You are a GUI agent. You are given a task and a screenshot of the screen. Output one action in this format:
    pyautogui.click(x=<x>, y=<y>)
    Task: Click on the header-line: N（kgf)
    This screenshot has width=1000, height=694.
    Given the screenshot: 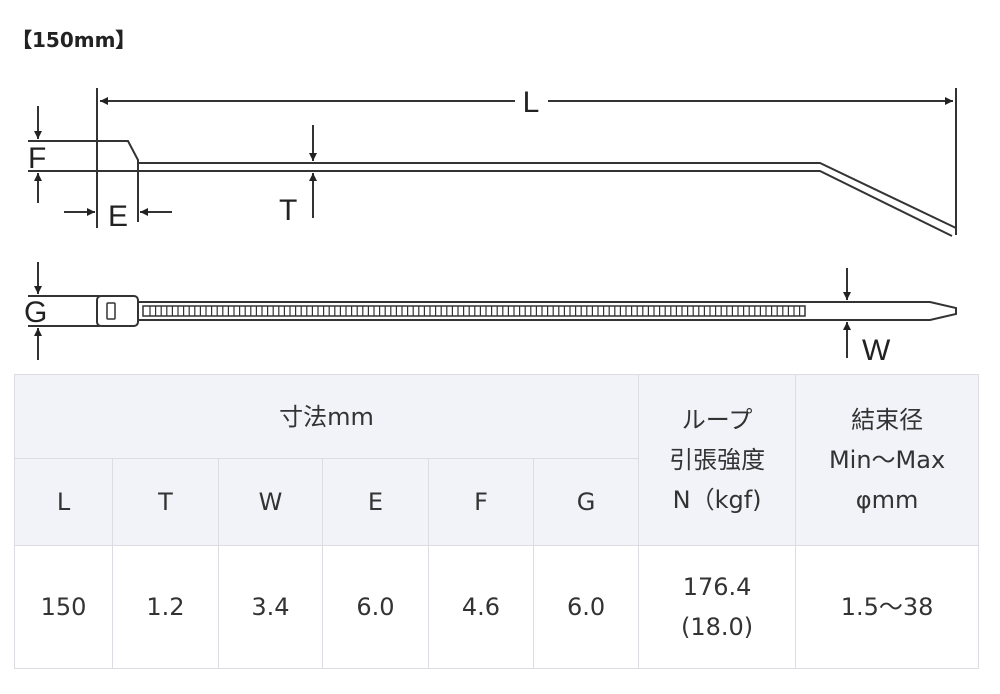 What is the action you would take?
    pyautogui.click(x=717, y=500)
    